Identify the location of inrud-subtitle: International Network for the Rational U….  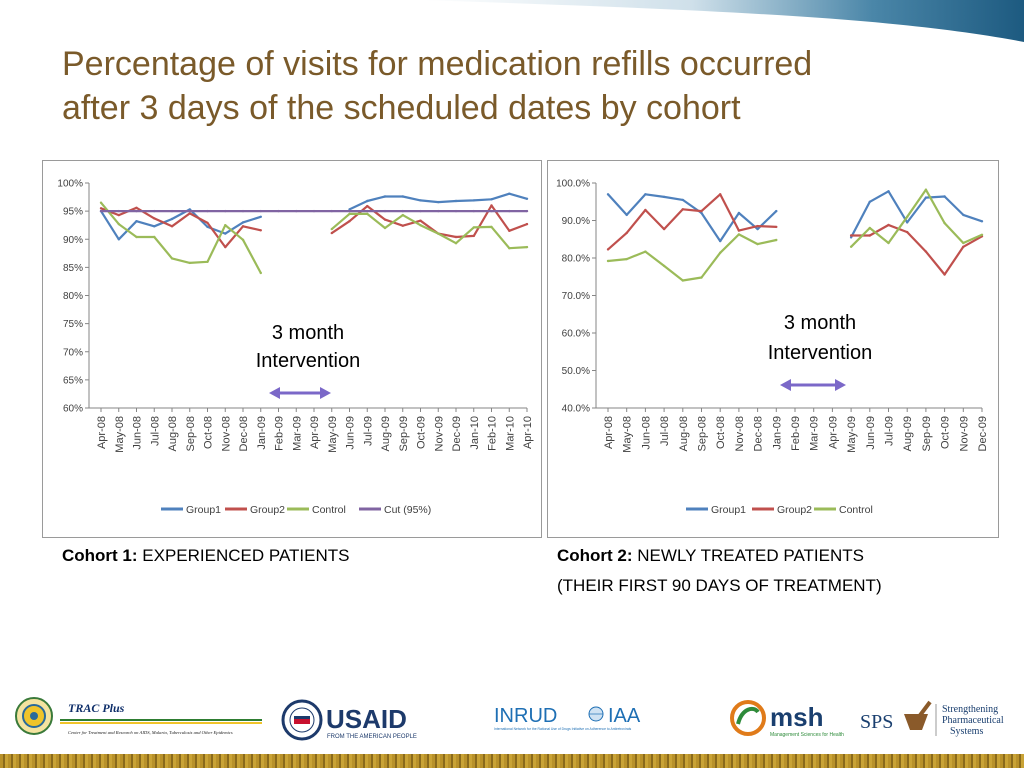
(563, 729).